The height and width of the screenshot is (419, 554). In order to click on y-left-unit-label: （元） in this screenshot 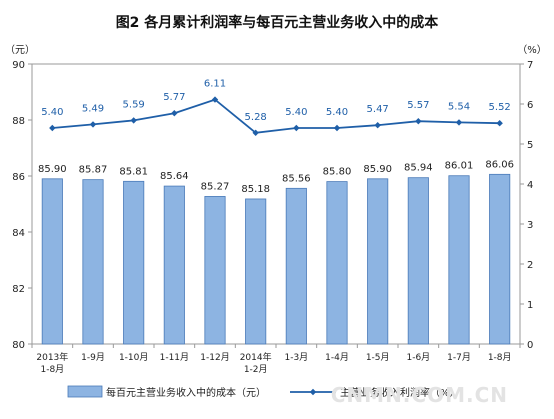, I will do `click(20, 50)`.